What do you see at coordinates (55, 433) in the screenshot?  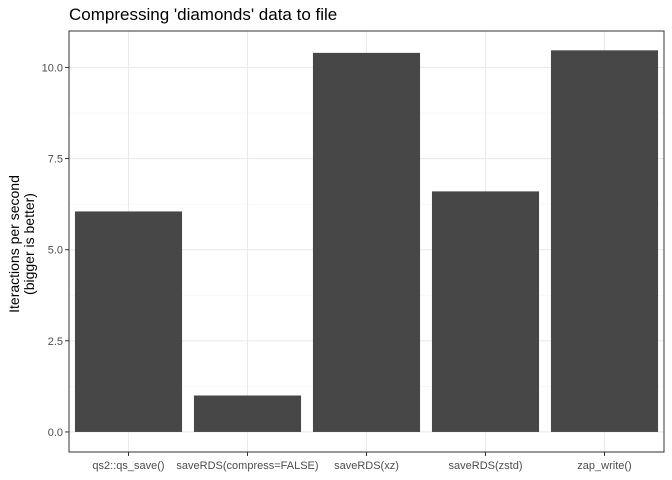 I see `y-tick-label: 0.0` at bounding box center [55, 433].